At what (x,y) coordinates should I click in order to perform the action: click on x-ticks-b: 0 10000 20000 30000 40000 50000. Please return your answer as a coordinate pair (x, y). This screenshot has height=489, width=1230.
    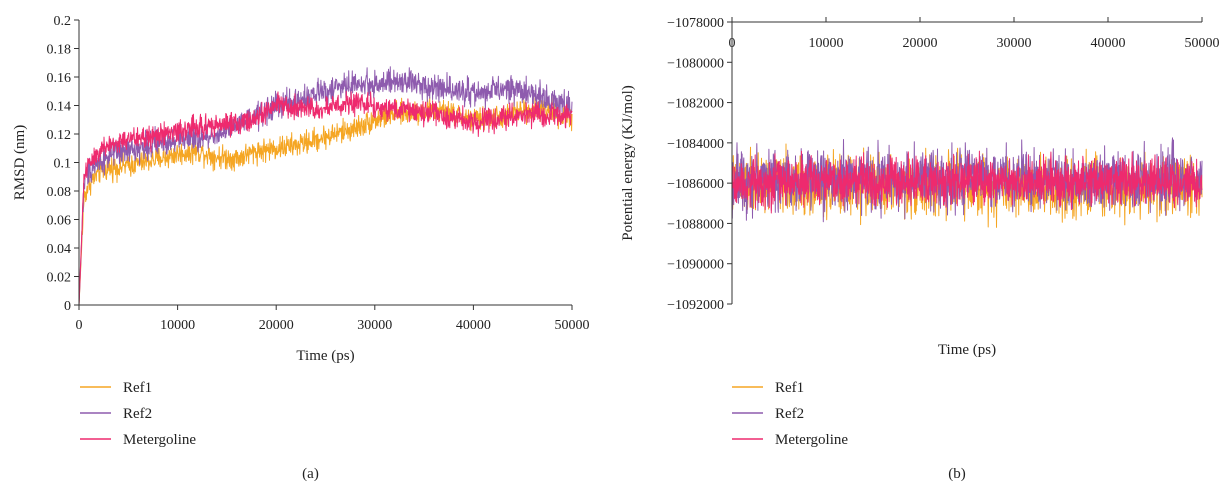
    Looking at the image, I should click on (974, 34).